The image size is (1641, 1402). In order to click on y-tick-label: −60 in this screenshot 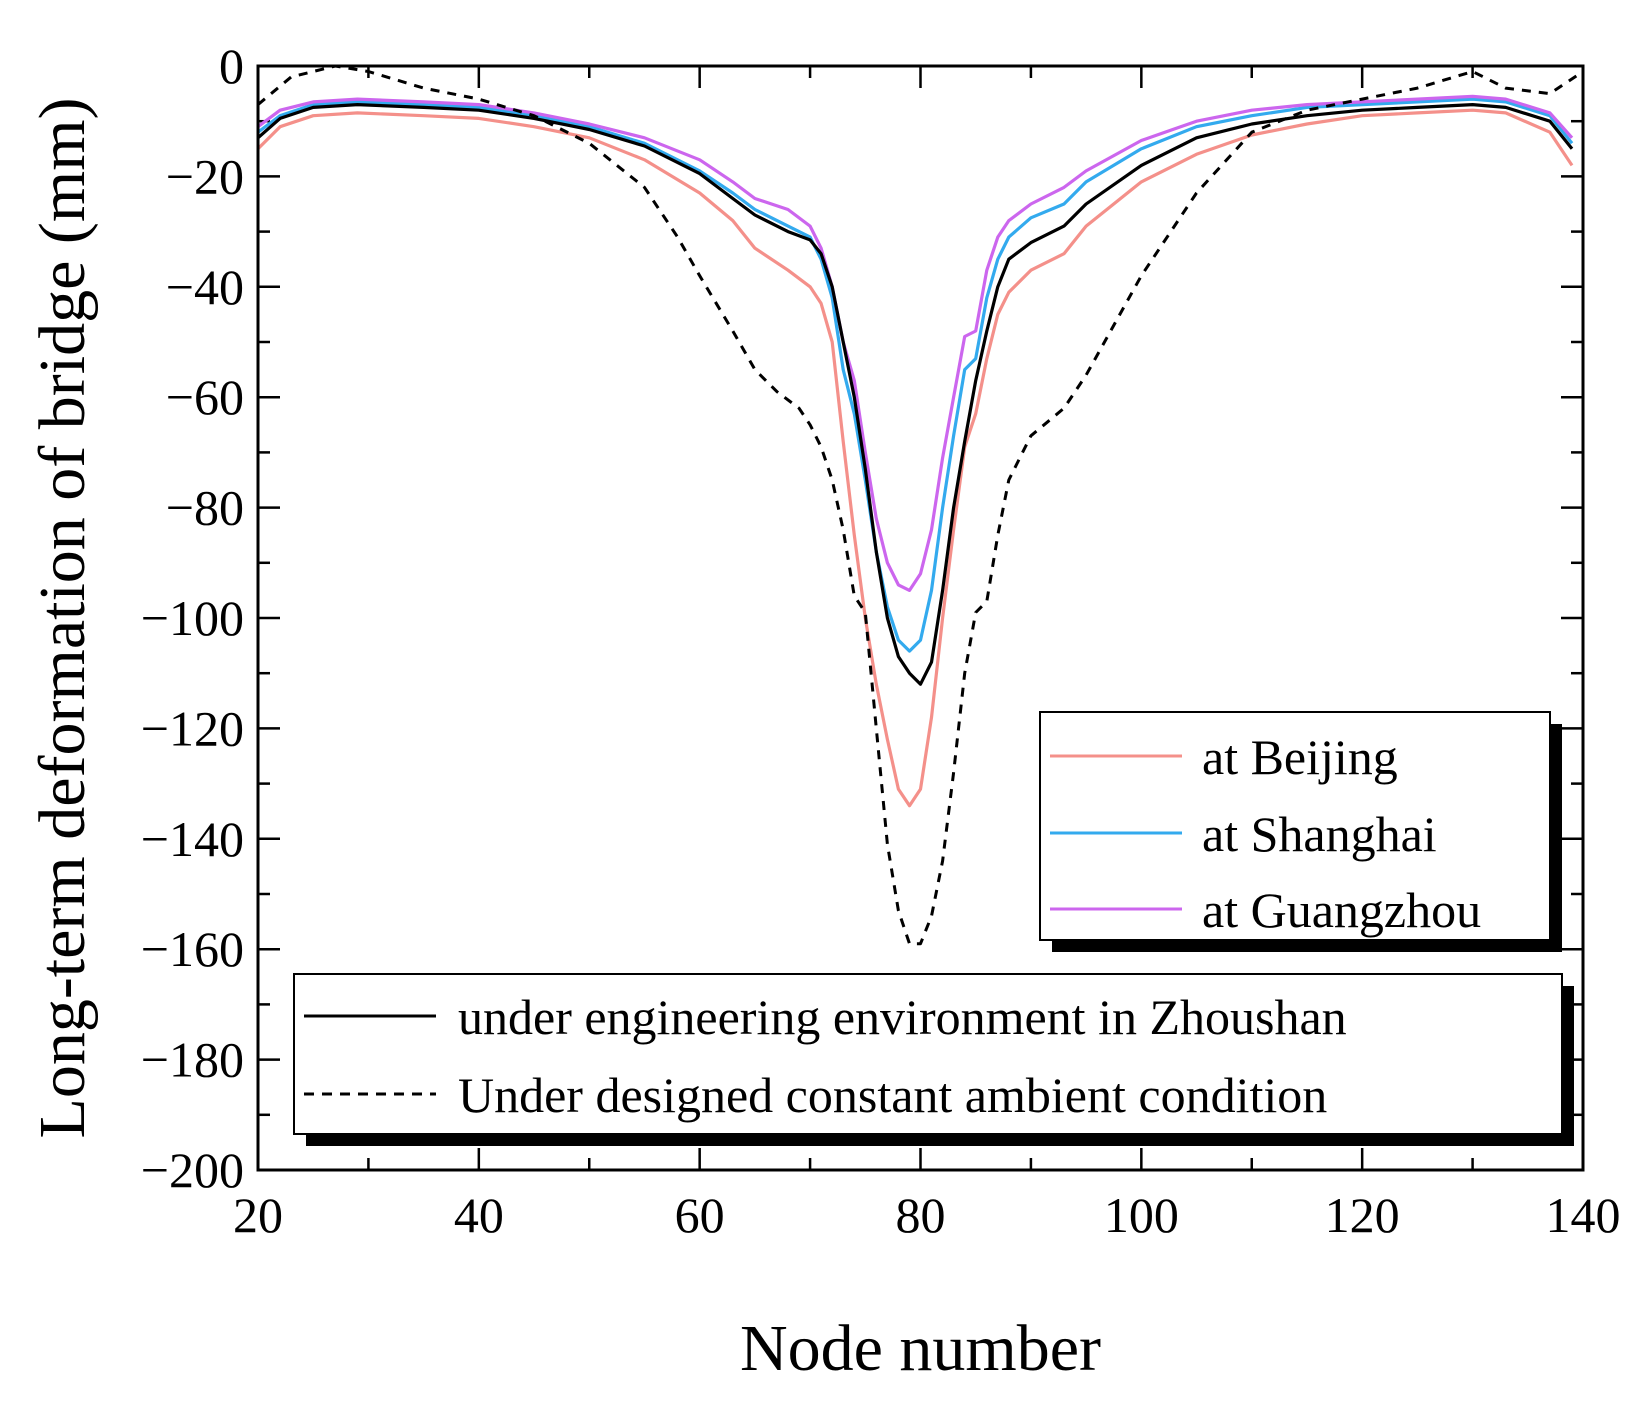, I will do `click(205, 397)`.